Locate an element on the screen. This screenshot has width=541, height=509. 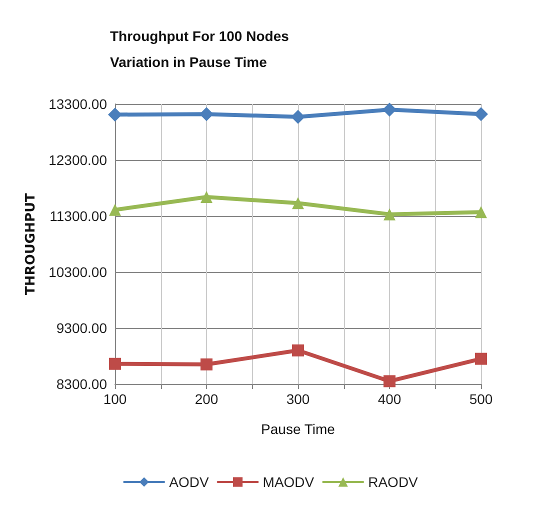
x-tick-label: 500 is located at coordinates (481, 399).